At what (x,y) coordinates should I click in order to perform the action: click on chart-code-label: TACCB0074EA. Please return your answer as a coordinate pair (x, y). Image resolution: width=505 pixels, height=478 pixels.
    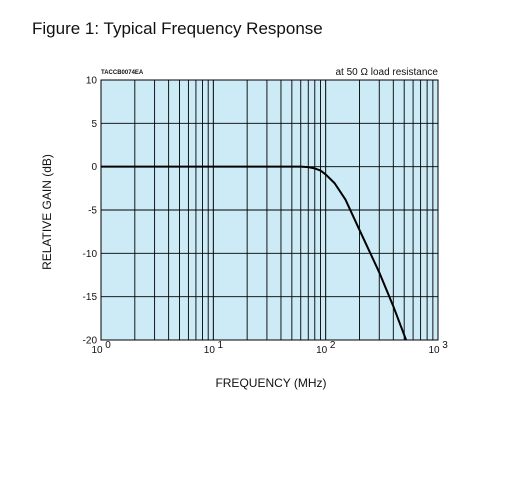
    Looking at the image, I should click on (122, 73).